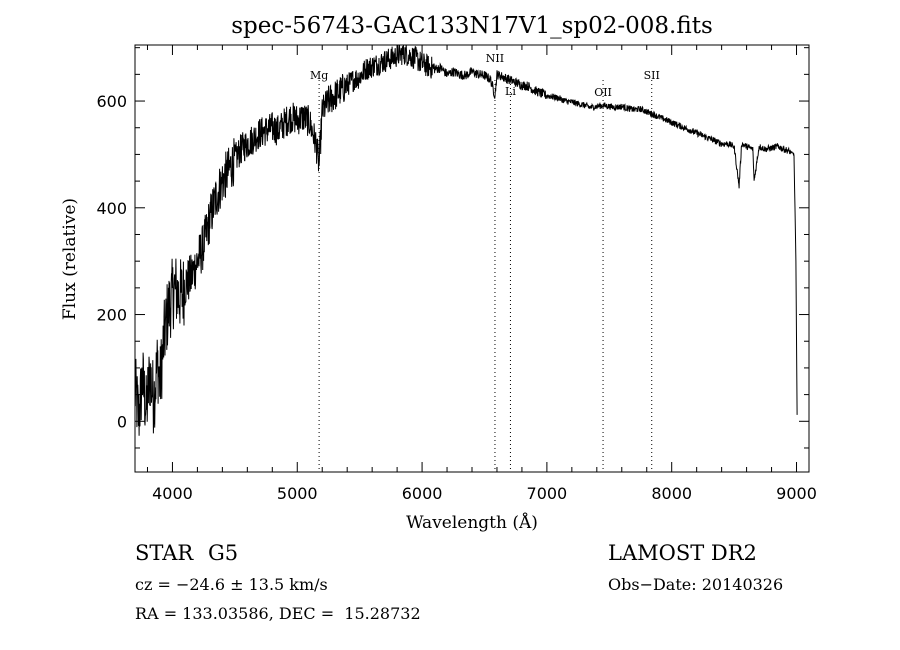 Image resolution: width=900 pixels, height=650 pixels. Describe the element at coordinates (603, 92) in the screenshot. I see `spectral-line-label: OII` at that location.